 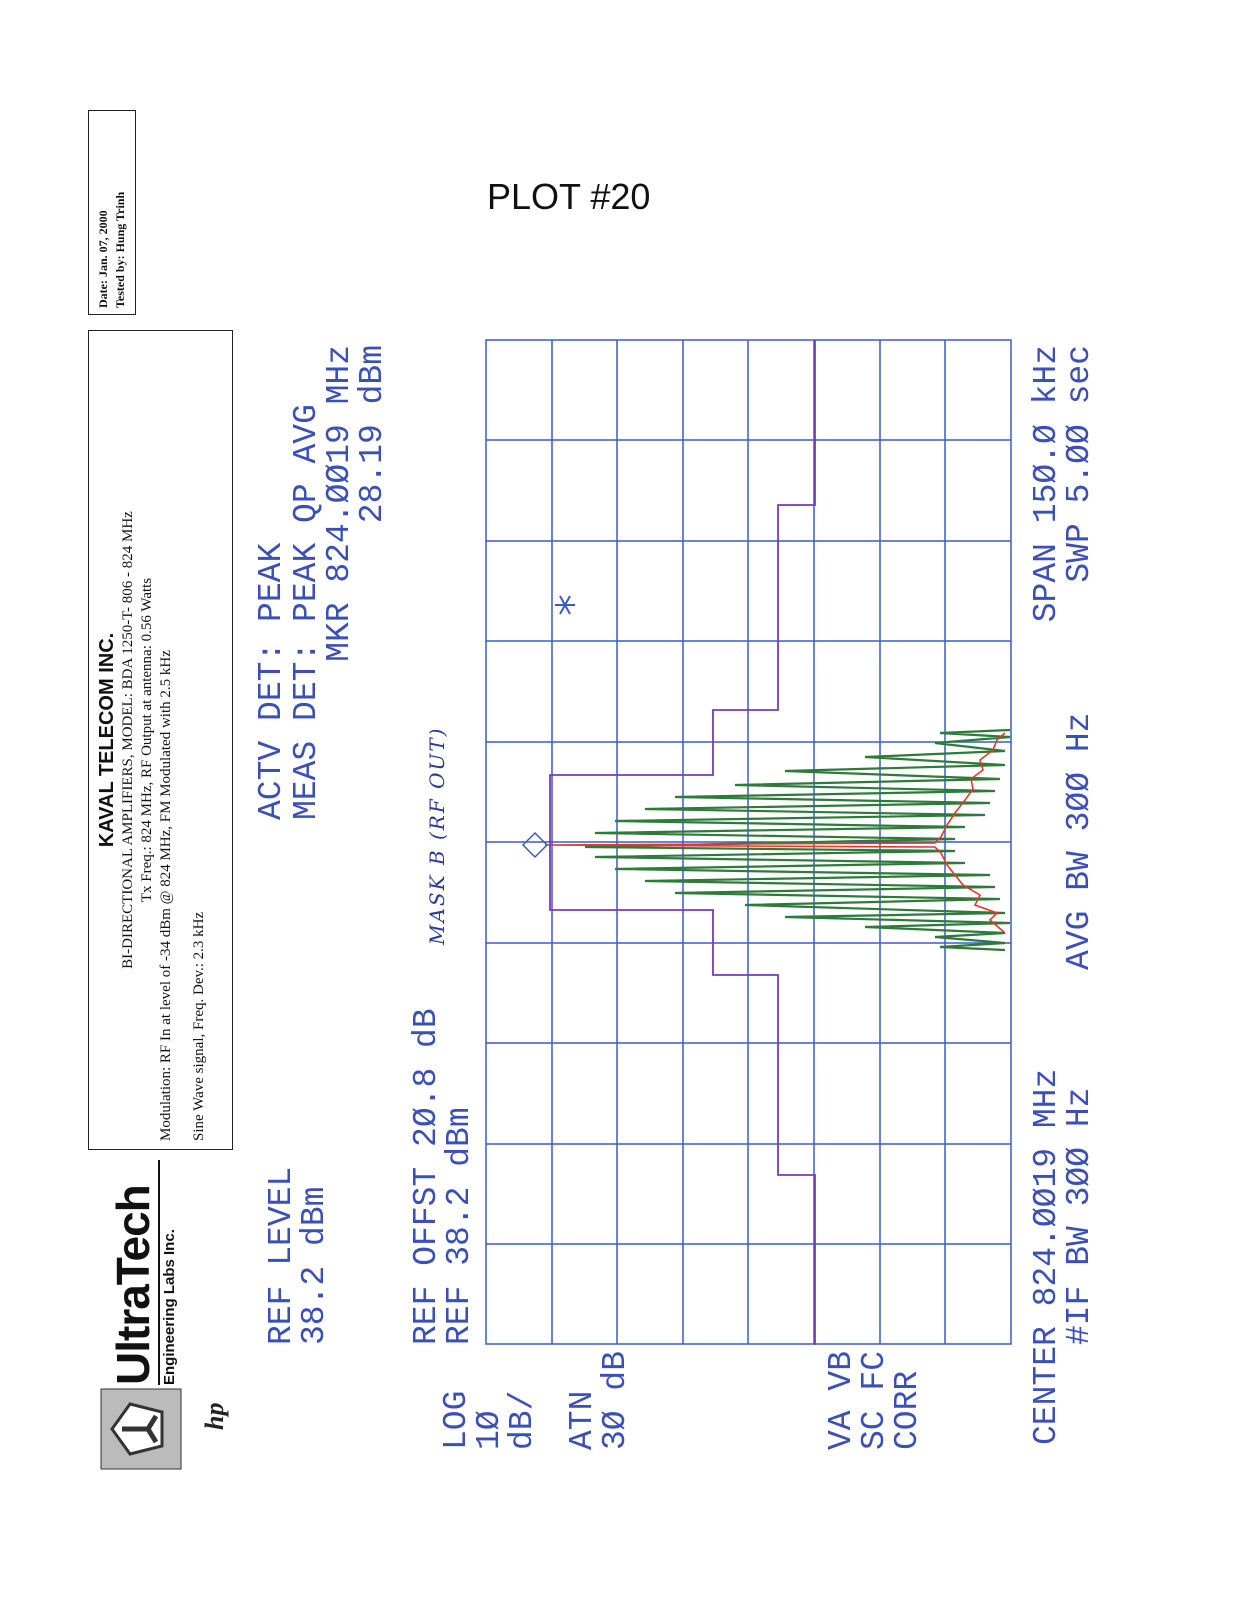 I want to click on detector: MEAS DET: PEAK QP AVG, so click(x=306, y=612).